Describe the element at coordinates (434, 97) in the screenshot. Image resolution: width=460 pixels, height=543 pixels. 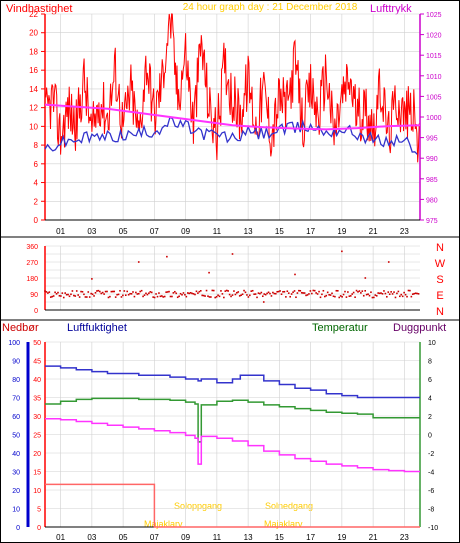
I see `pressure-tick-label: 1005` at that location.